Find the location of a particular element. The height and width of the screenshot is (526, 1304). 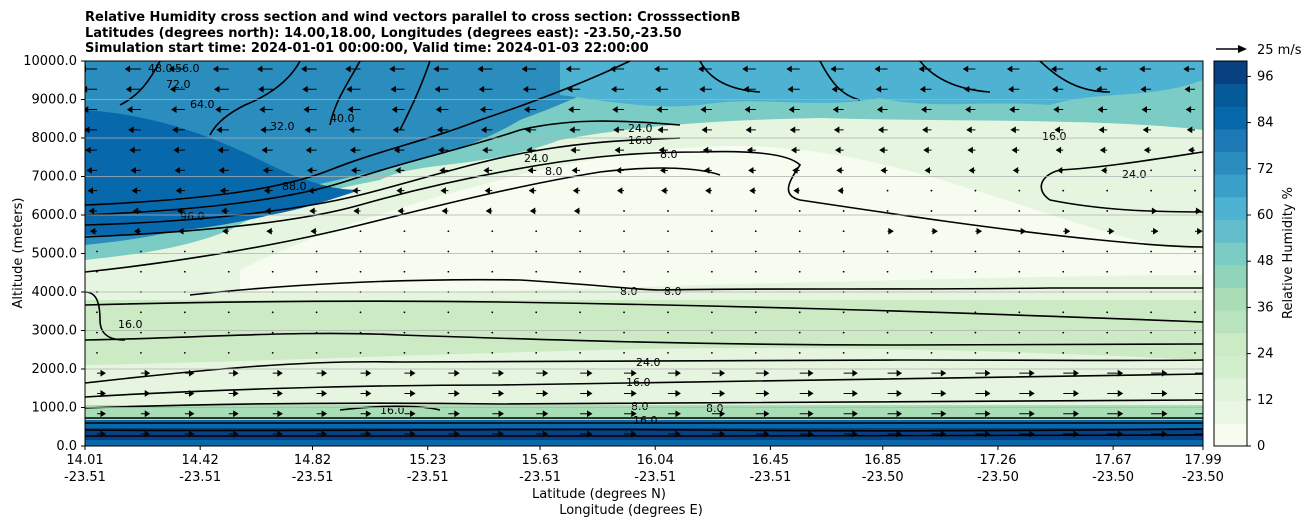

contour-label: 72.0 is located at coordinates (178, 84).